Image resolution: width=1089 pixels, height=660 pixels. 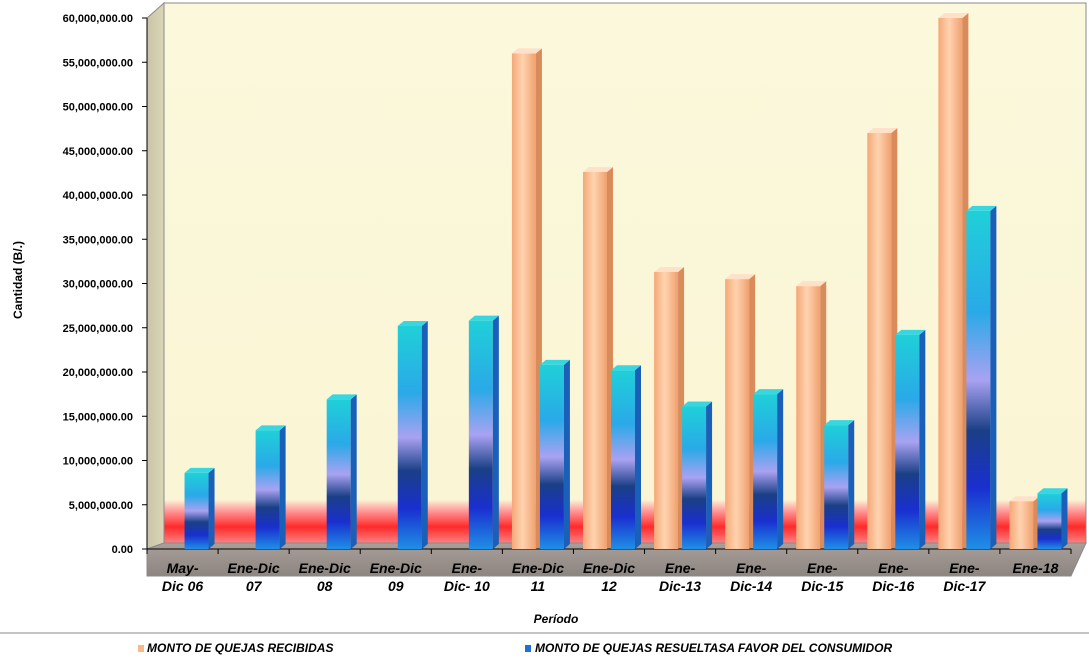 What do you see at coordinates (98, 329) in the screenshot?
I see `y-tick-label: 25,000,000.00` at bounding box center [98, 329].